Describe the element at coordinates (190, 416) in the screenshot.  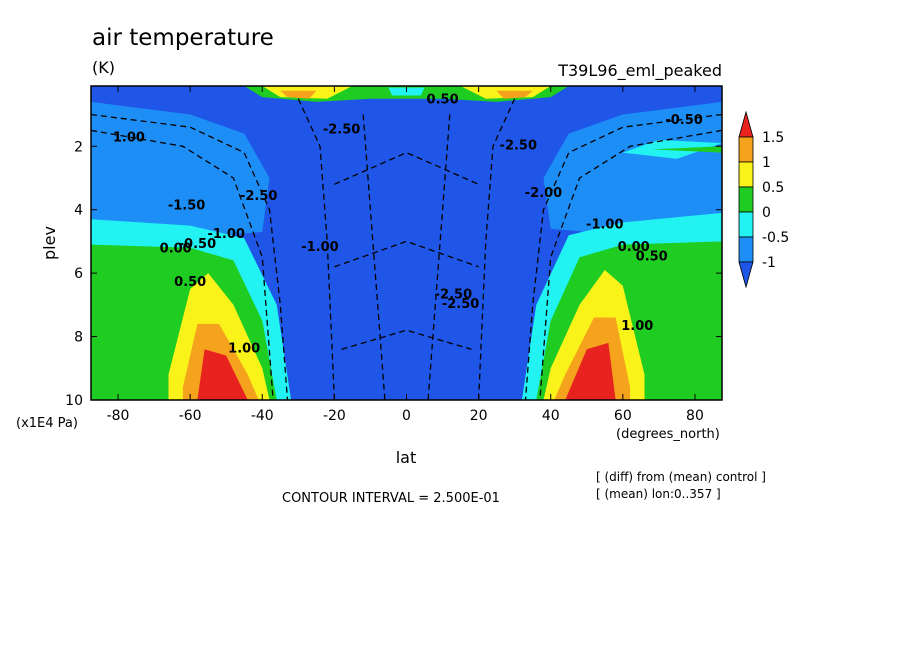
I see `x-tick-label: -60` at that location.